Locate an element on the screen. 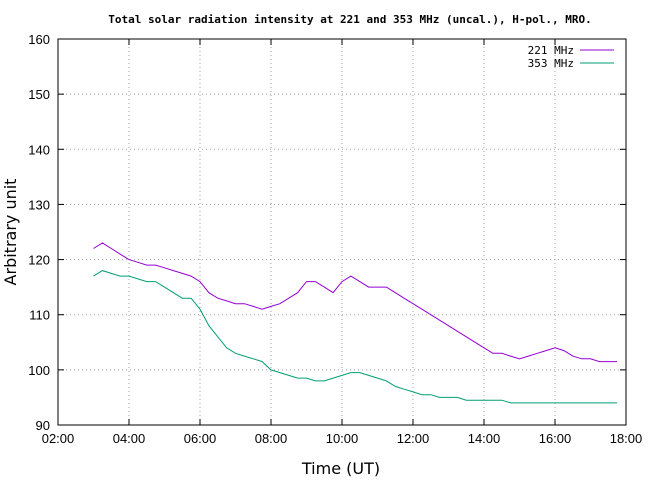 The height and width of the screenshot is (480, 650). y-tick-label: 120 is located at coordinates (39, 260).